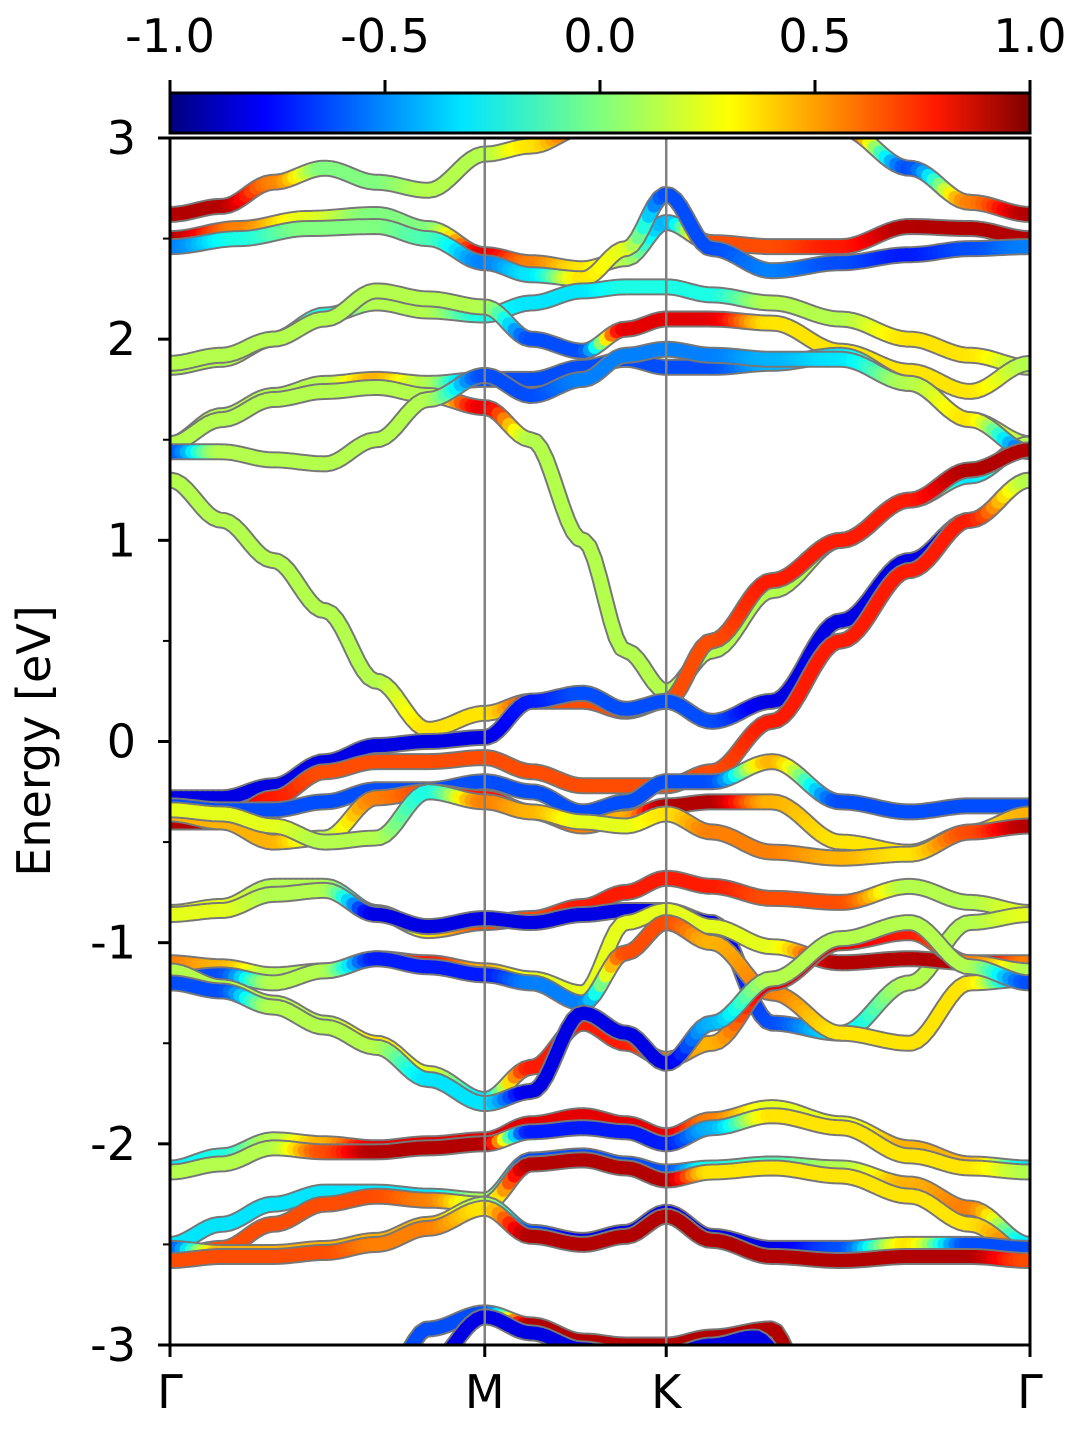 The image size is (1080, 1440). I want to click on y-axis: -3 -2 -1 0 1 2 3, so click(130, 741).